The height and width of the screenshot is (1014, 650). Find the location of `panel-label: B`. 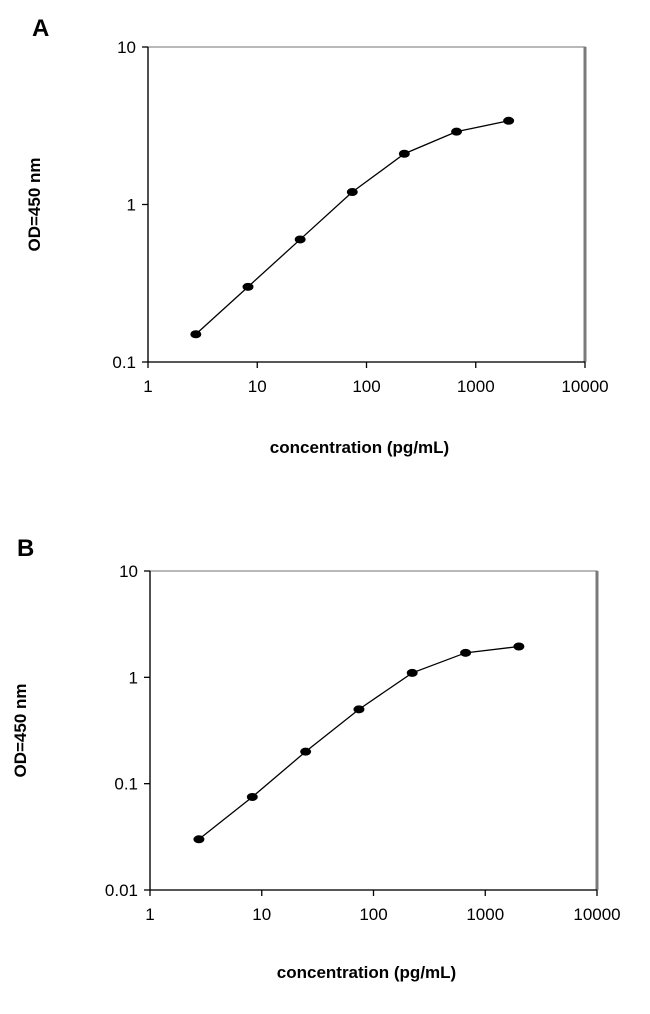

panel-label: B is located at coordinates (25, 548).